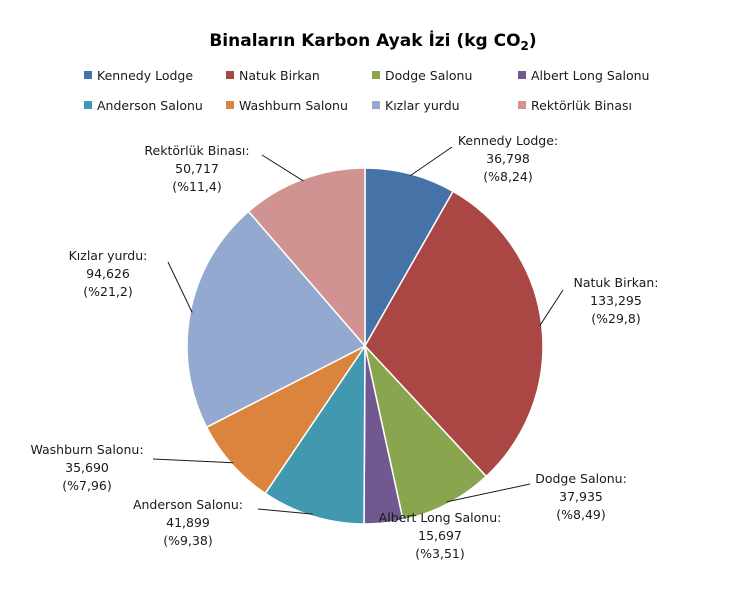 The image size is (746, 596). I want to click on pie-slice-natuk-birkan, so click(454, 334).